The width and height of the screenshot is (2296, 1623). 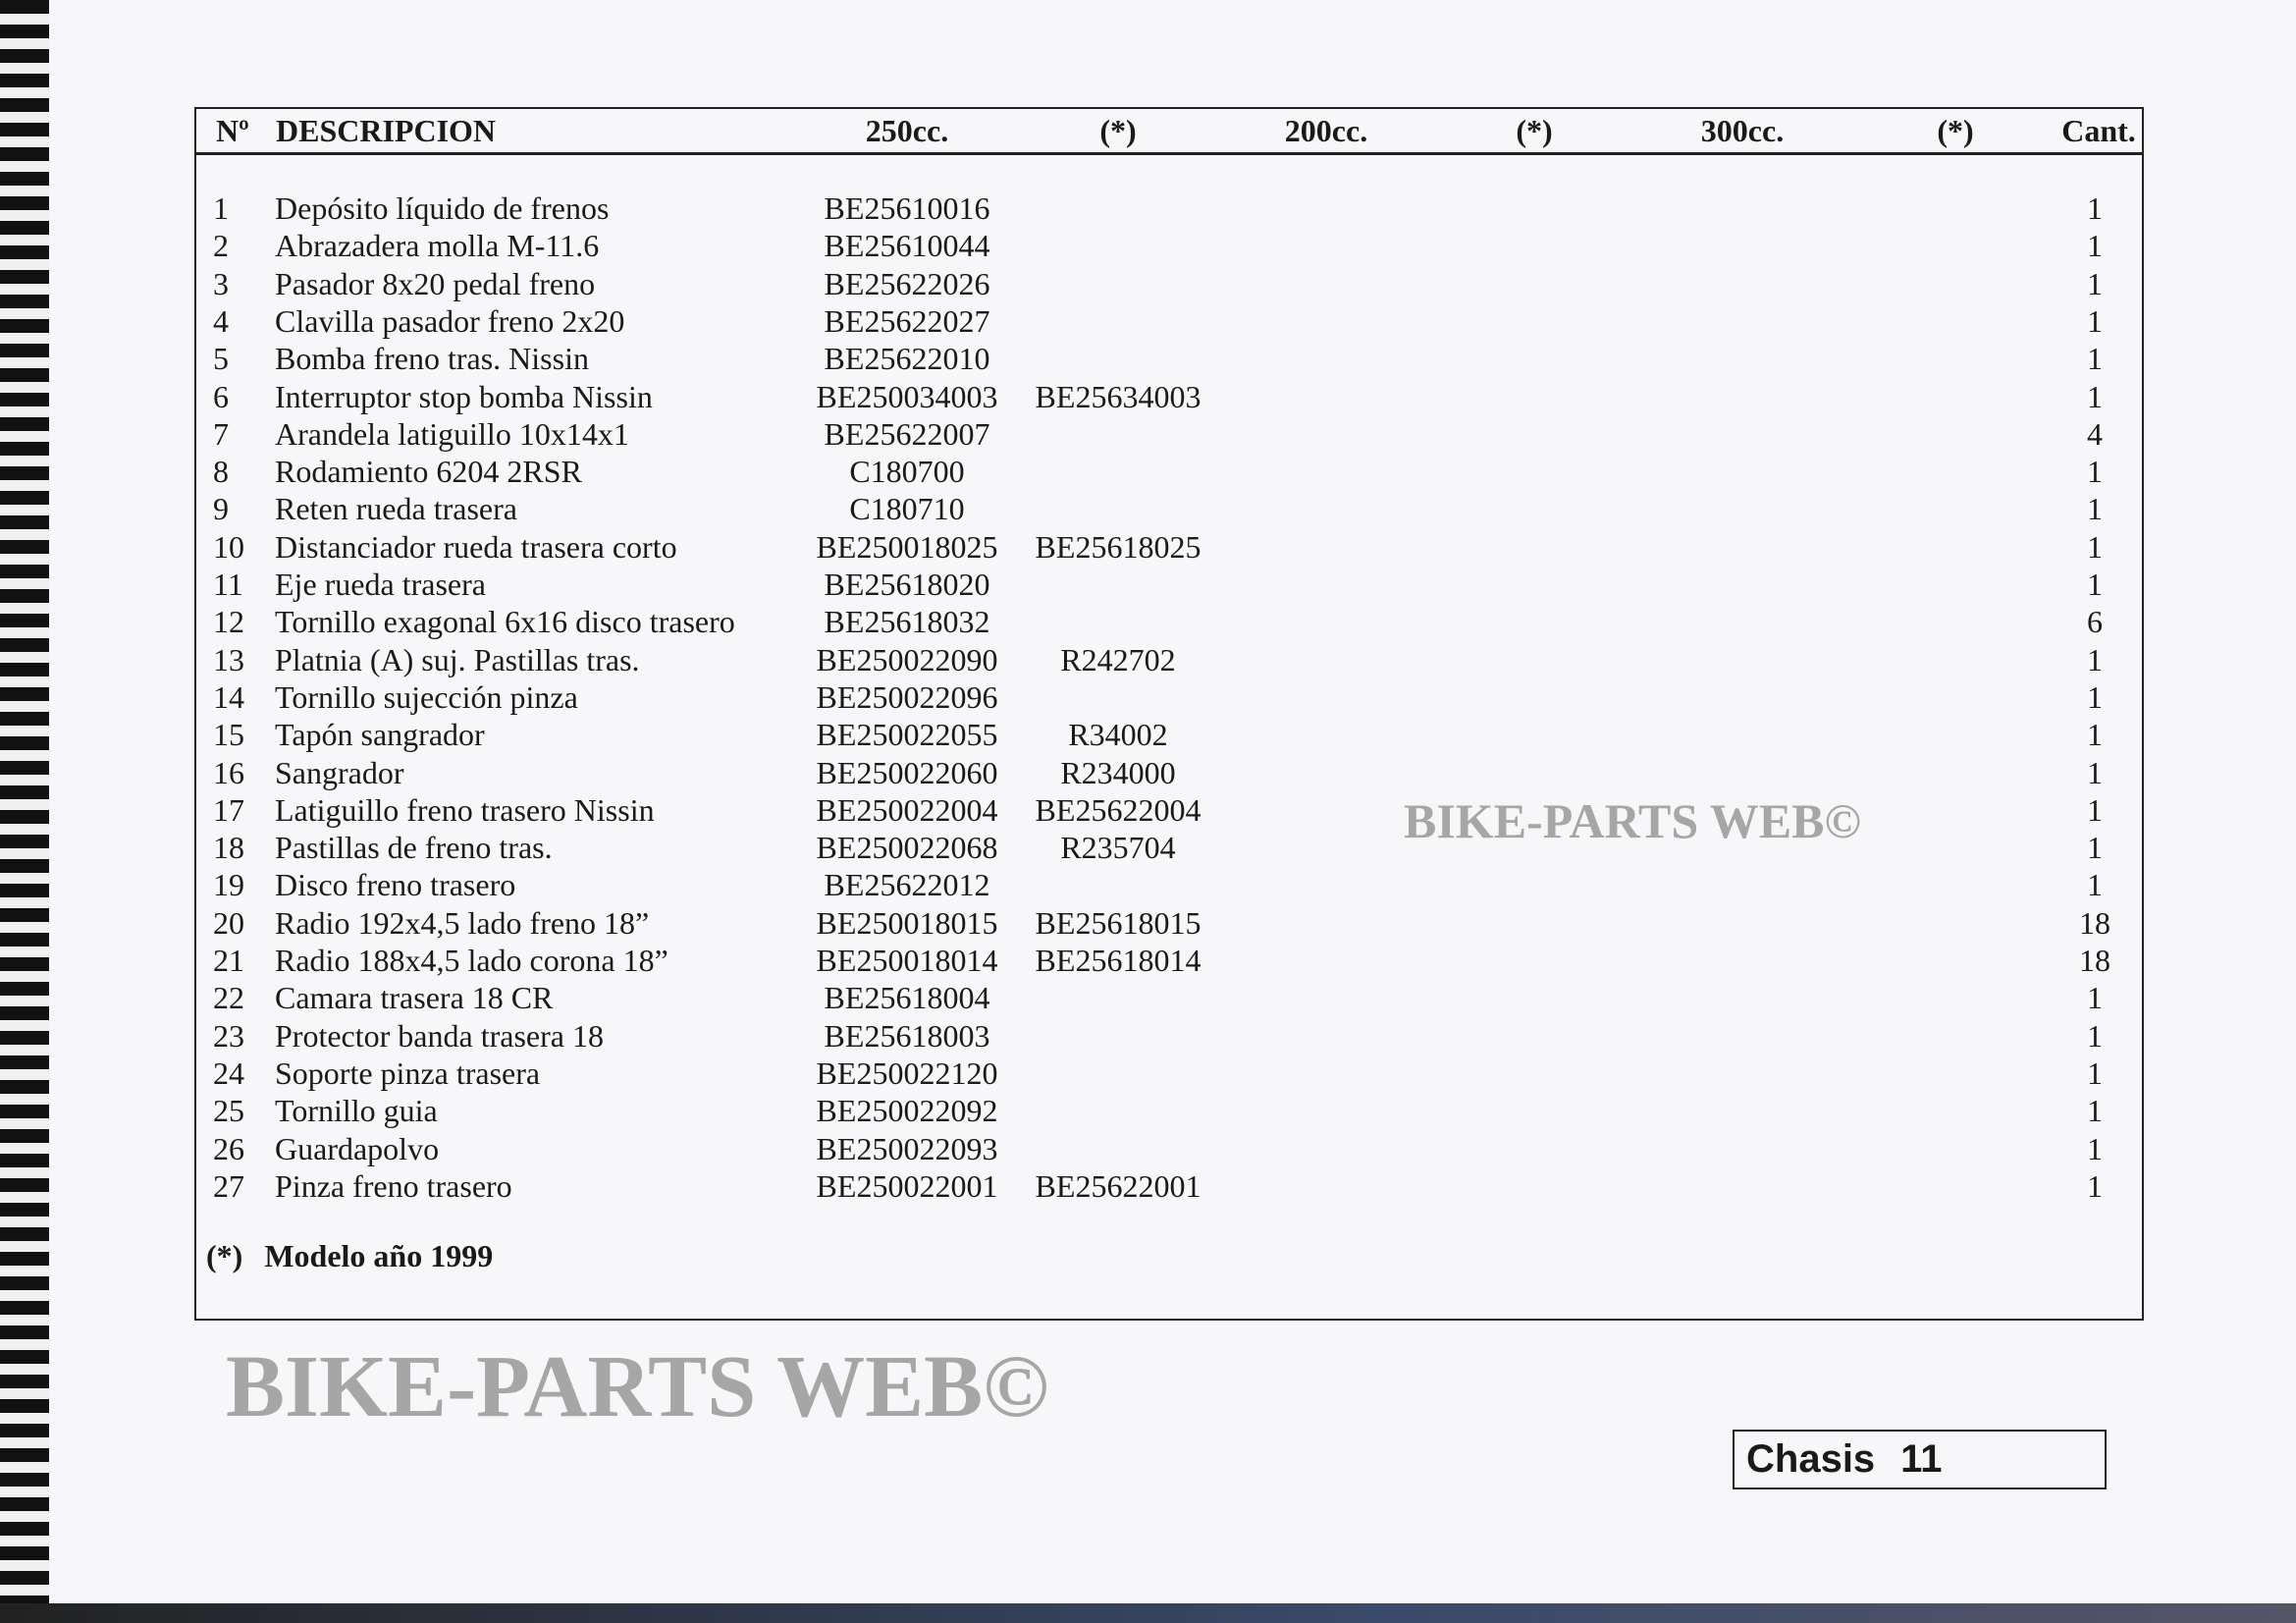 I want to click on header-qty: Cant., so click(x=2098, y=130).